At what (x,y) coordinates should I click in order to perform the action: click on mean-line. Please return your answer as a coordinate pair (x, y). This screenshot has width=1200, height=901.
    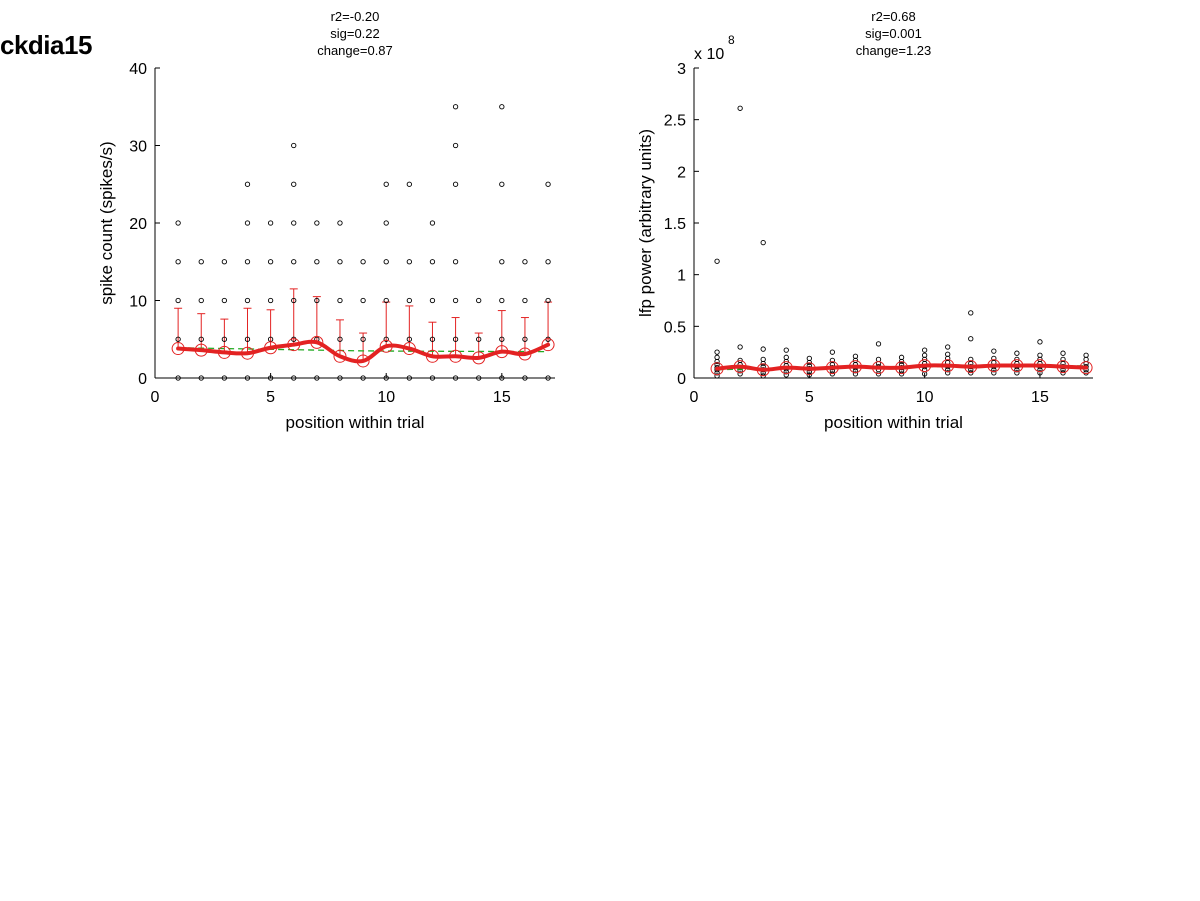
    Looking at the image, I should click on (363, 351).